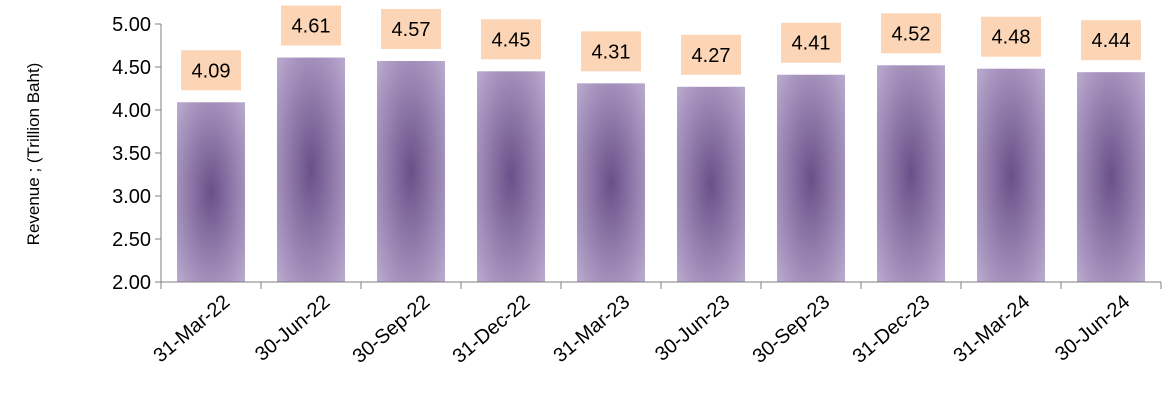 The width and height of the screenshot is (1171, 402). I want to click on y-tick-label: 5.00, so click(131, 25).